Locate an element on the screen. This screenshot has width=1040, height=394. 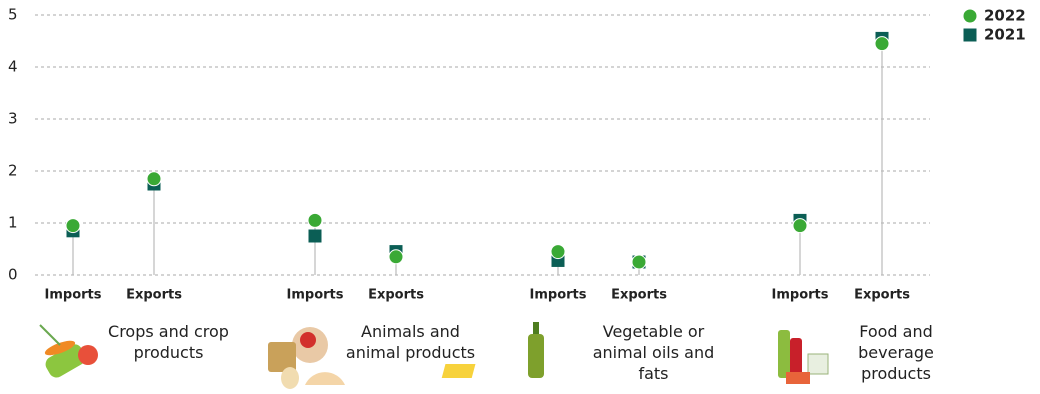
y-tick-label: 5 is located at coordinates (13, 15).